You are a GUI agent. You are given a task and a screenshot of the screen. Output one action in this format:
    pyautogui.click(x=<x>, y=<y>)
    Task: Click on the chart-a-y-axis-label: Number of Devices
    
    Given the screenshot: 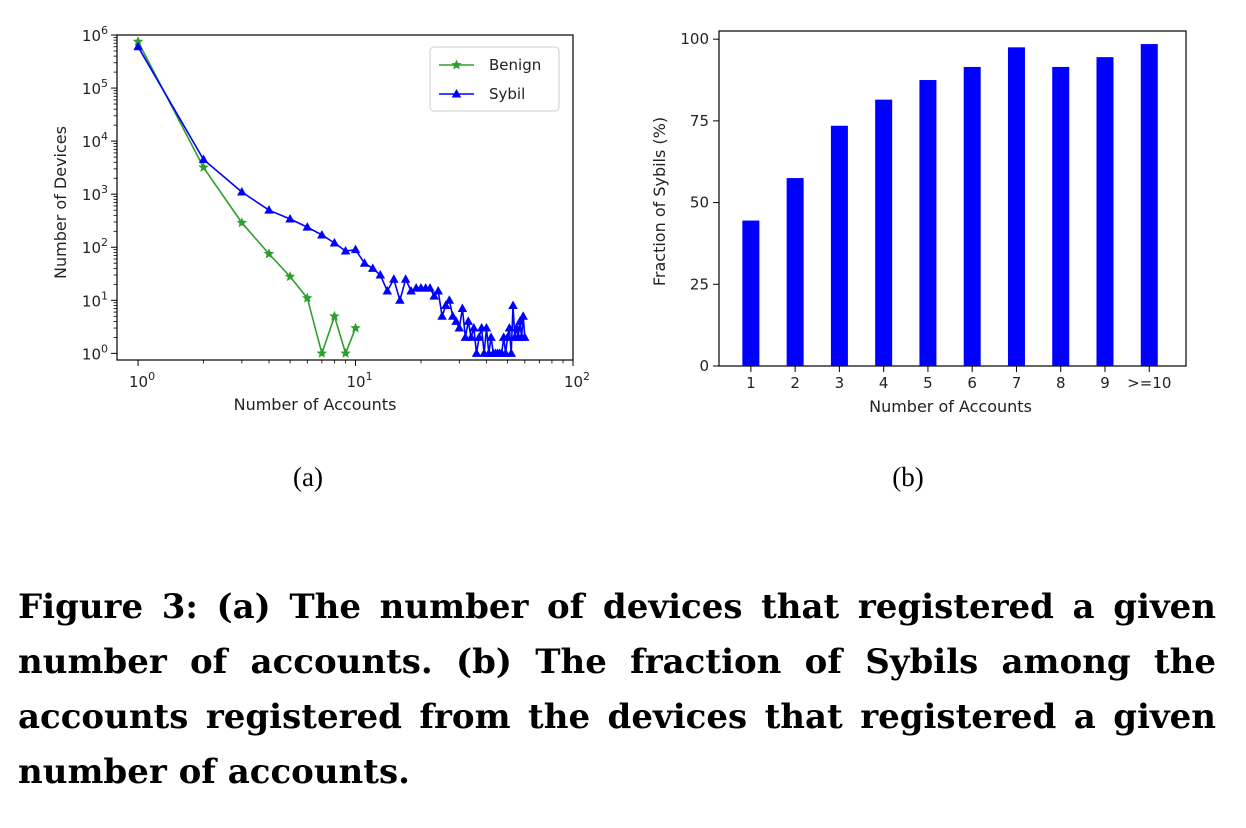 What is the action you would take?
    pyautogui.click(x=60, y=202)
    